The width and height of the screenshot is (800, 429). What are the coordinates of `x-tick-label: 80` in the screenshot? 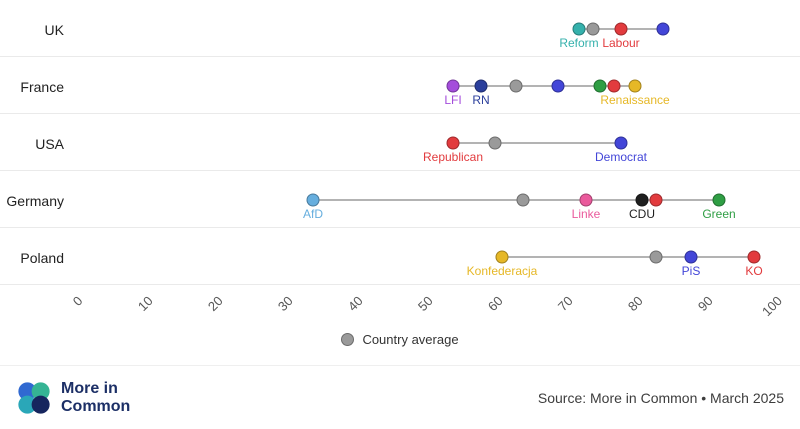 It's located at (635, 304).